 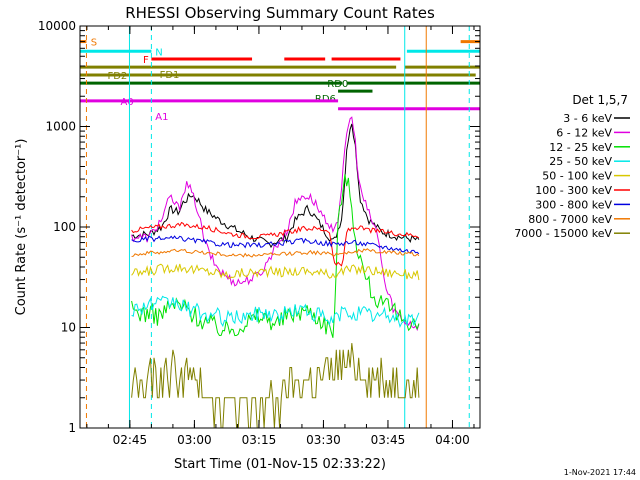 What do you see at coordinates (280, 80) in the screenshot?
I see `flag-bars: SNFFD1FD2RD0RD6A0A1` at bounding box center [280, 80].